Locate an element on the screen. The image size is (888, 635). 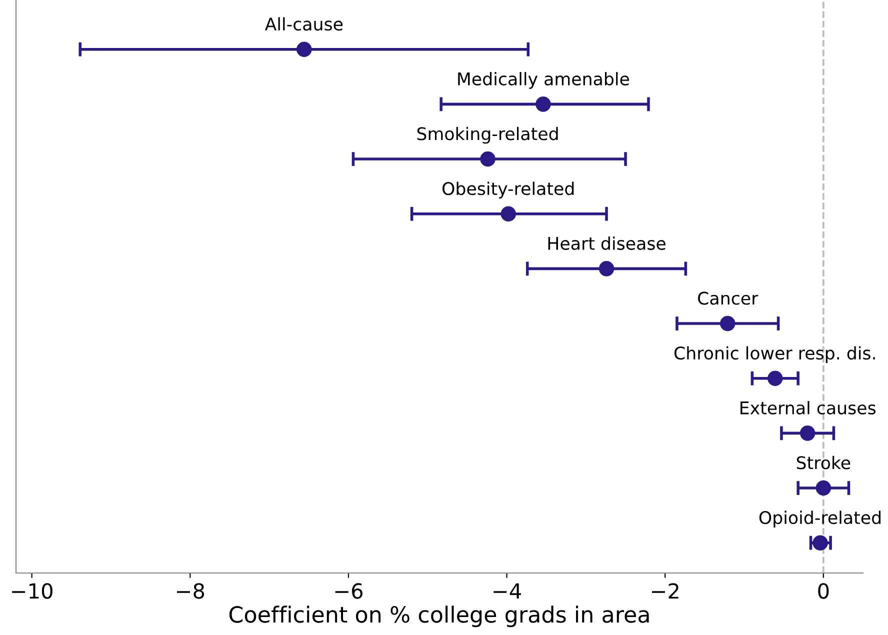
x-axis-title: Coefficient on % college grads in area is located at coordinates (439, 617).